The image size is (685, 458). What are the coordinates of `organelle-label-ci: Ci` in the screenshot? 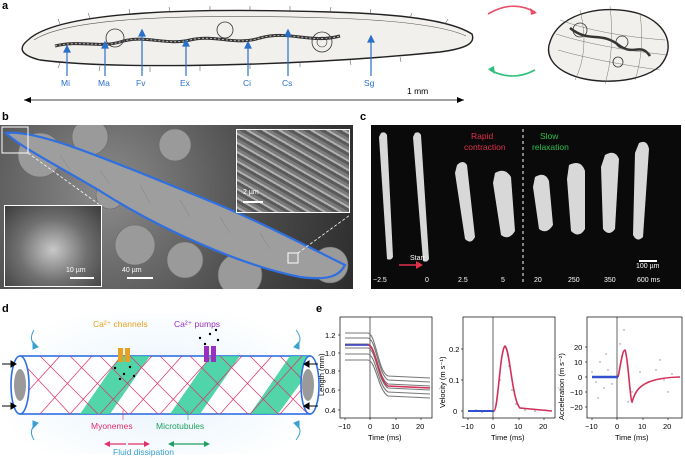 It's located at (247, 83).